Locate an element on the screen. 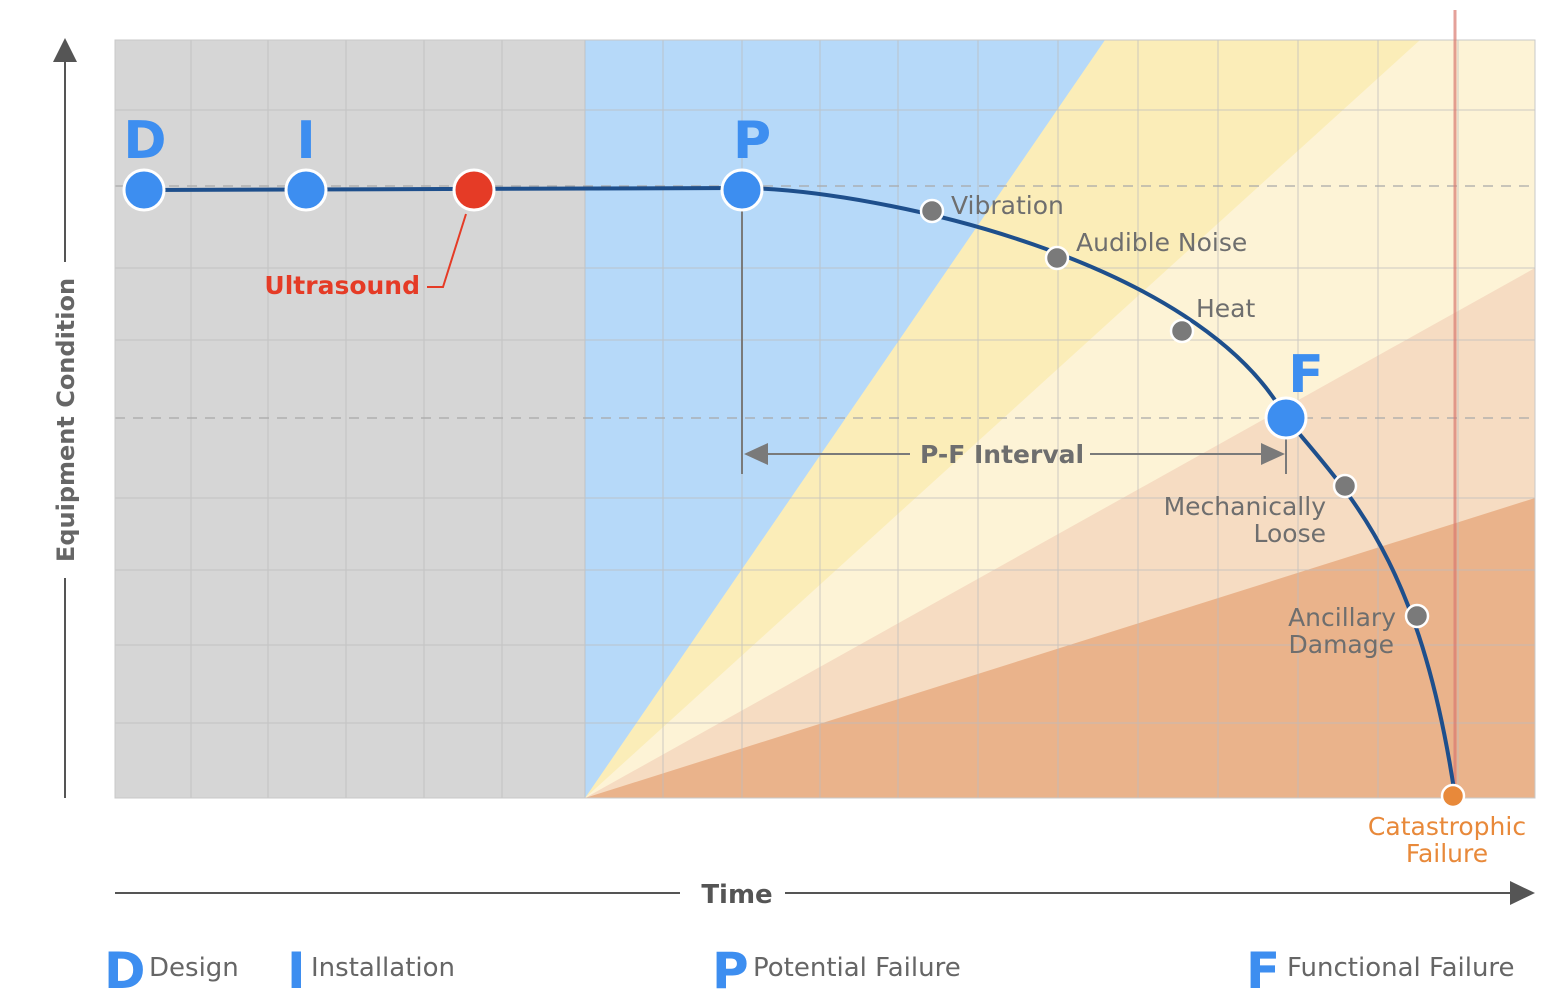  legend-letter-i: I is located at coordinates (296, 971).